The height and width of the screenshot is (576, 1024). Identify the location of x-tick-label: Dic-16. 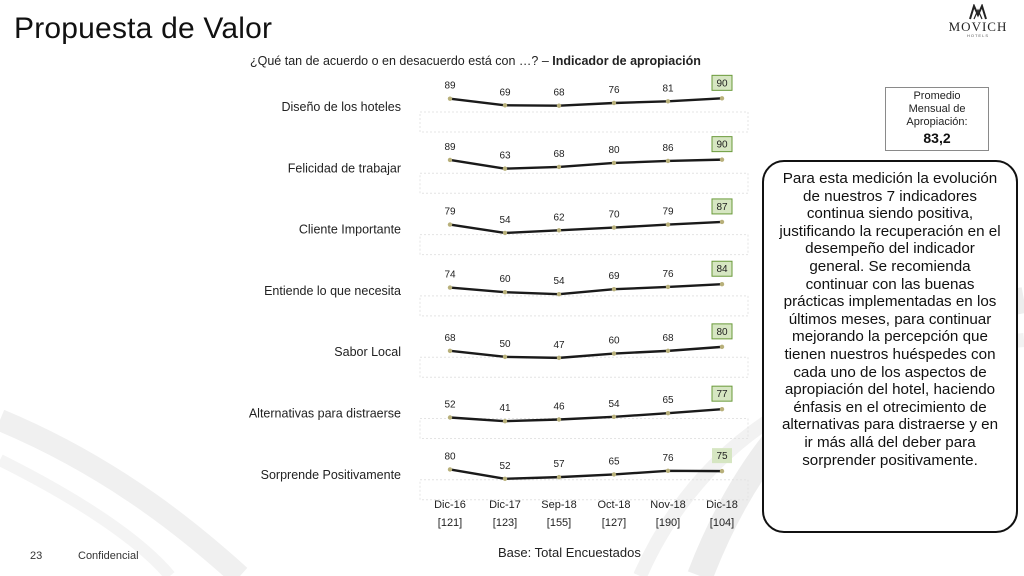
(450, 505).